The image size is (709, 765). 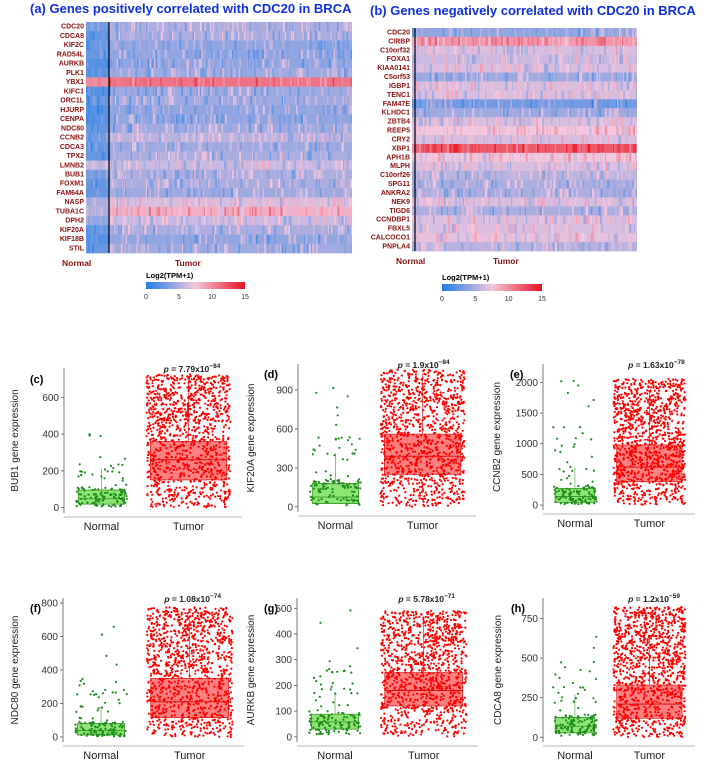 What do you see at coordinates (206, 230) in the screenshot?
I see `heatmap-row: KIF20A` at bounding box center [206, 230].